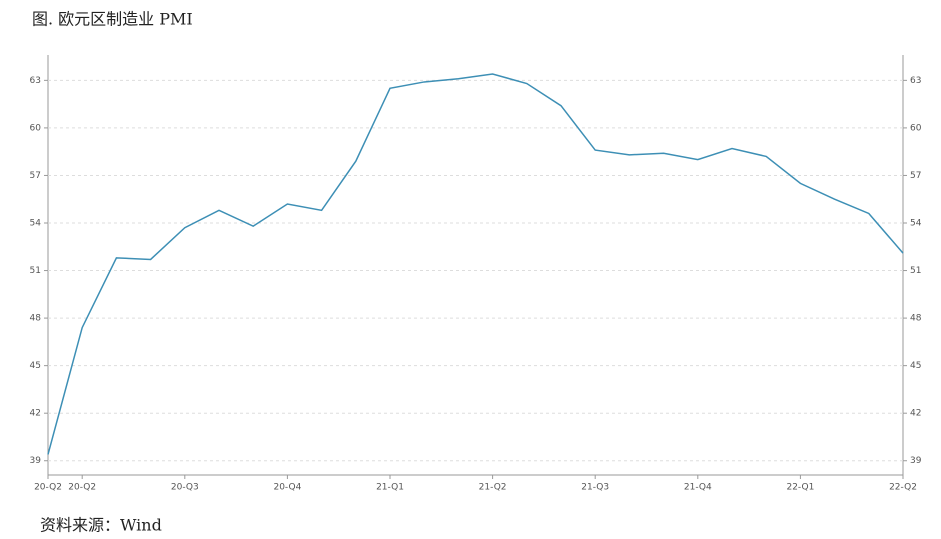  Describe the element at coordinates (390, 488) in the screenshot. I see `x-tick-label: 21-Q1` at that location.